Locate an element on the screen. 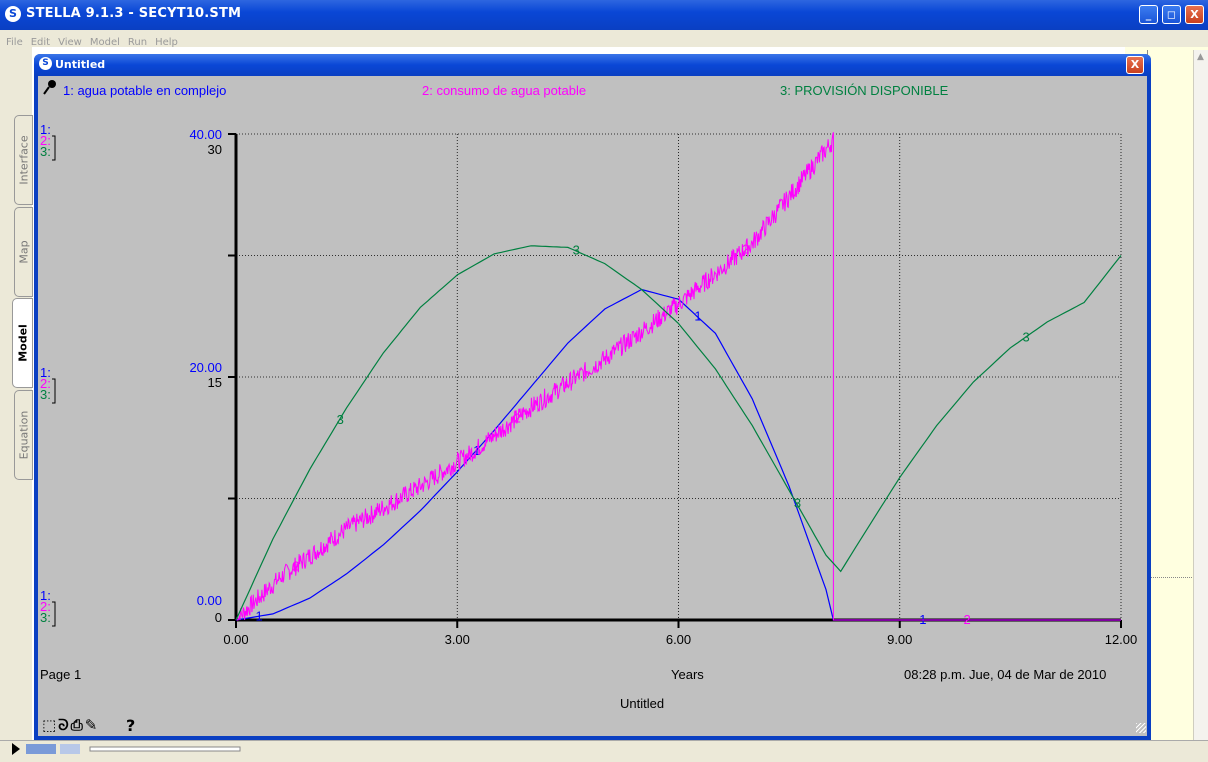 Image resolution: width=1208 pixels, height=762 pixels. menu-bar: File Edit View Model Run Help is located at coordinates (604, 39).